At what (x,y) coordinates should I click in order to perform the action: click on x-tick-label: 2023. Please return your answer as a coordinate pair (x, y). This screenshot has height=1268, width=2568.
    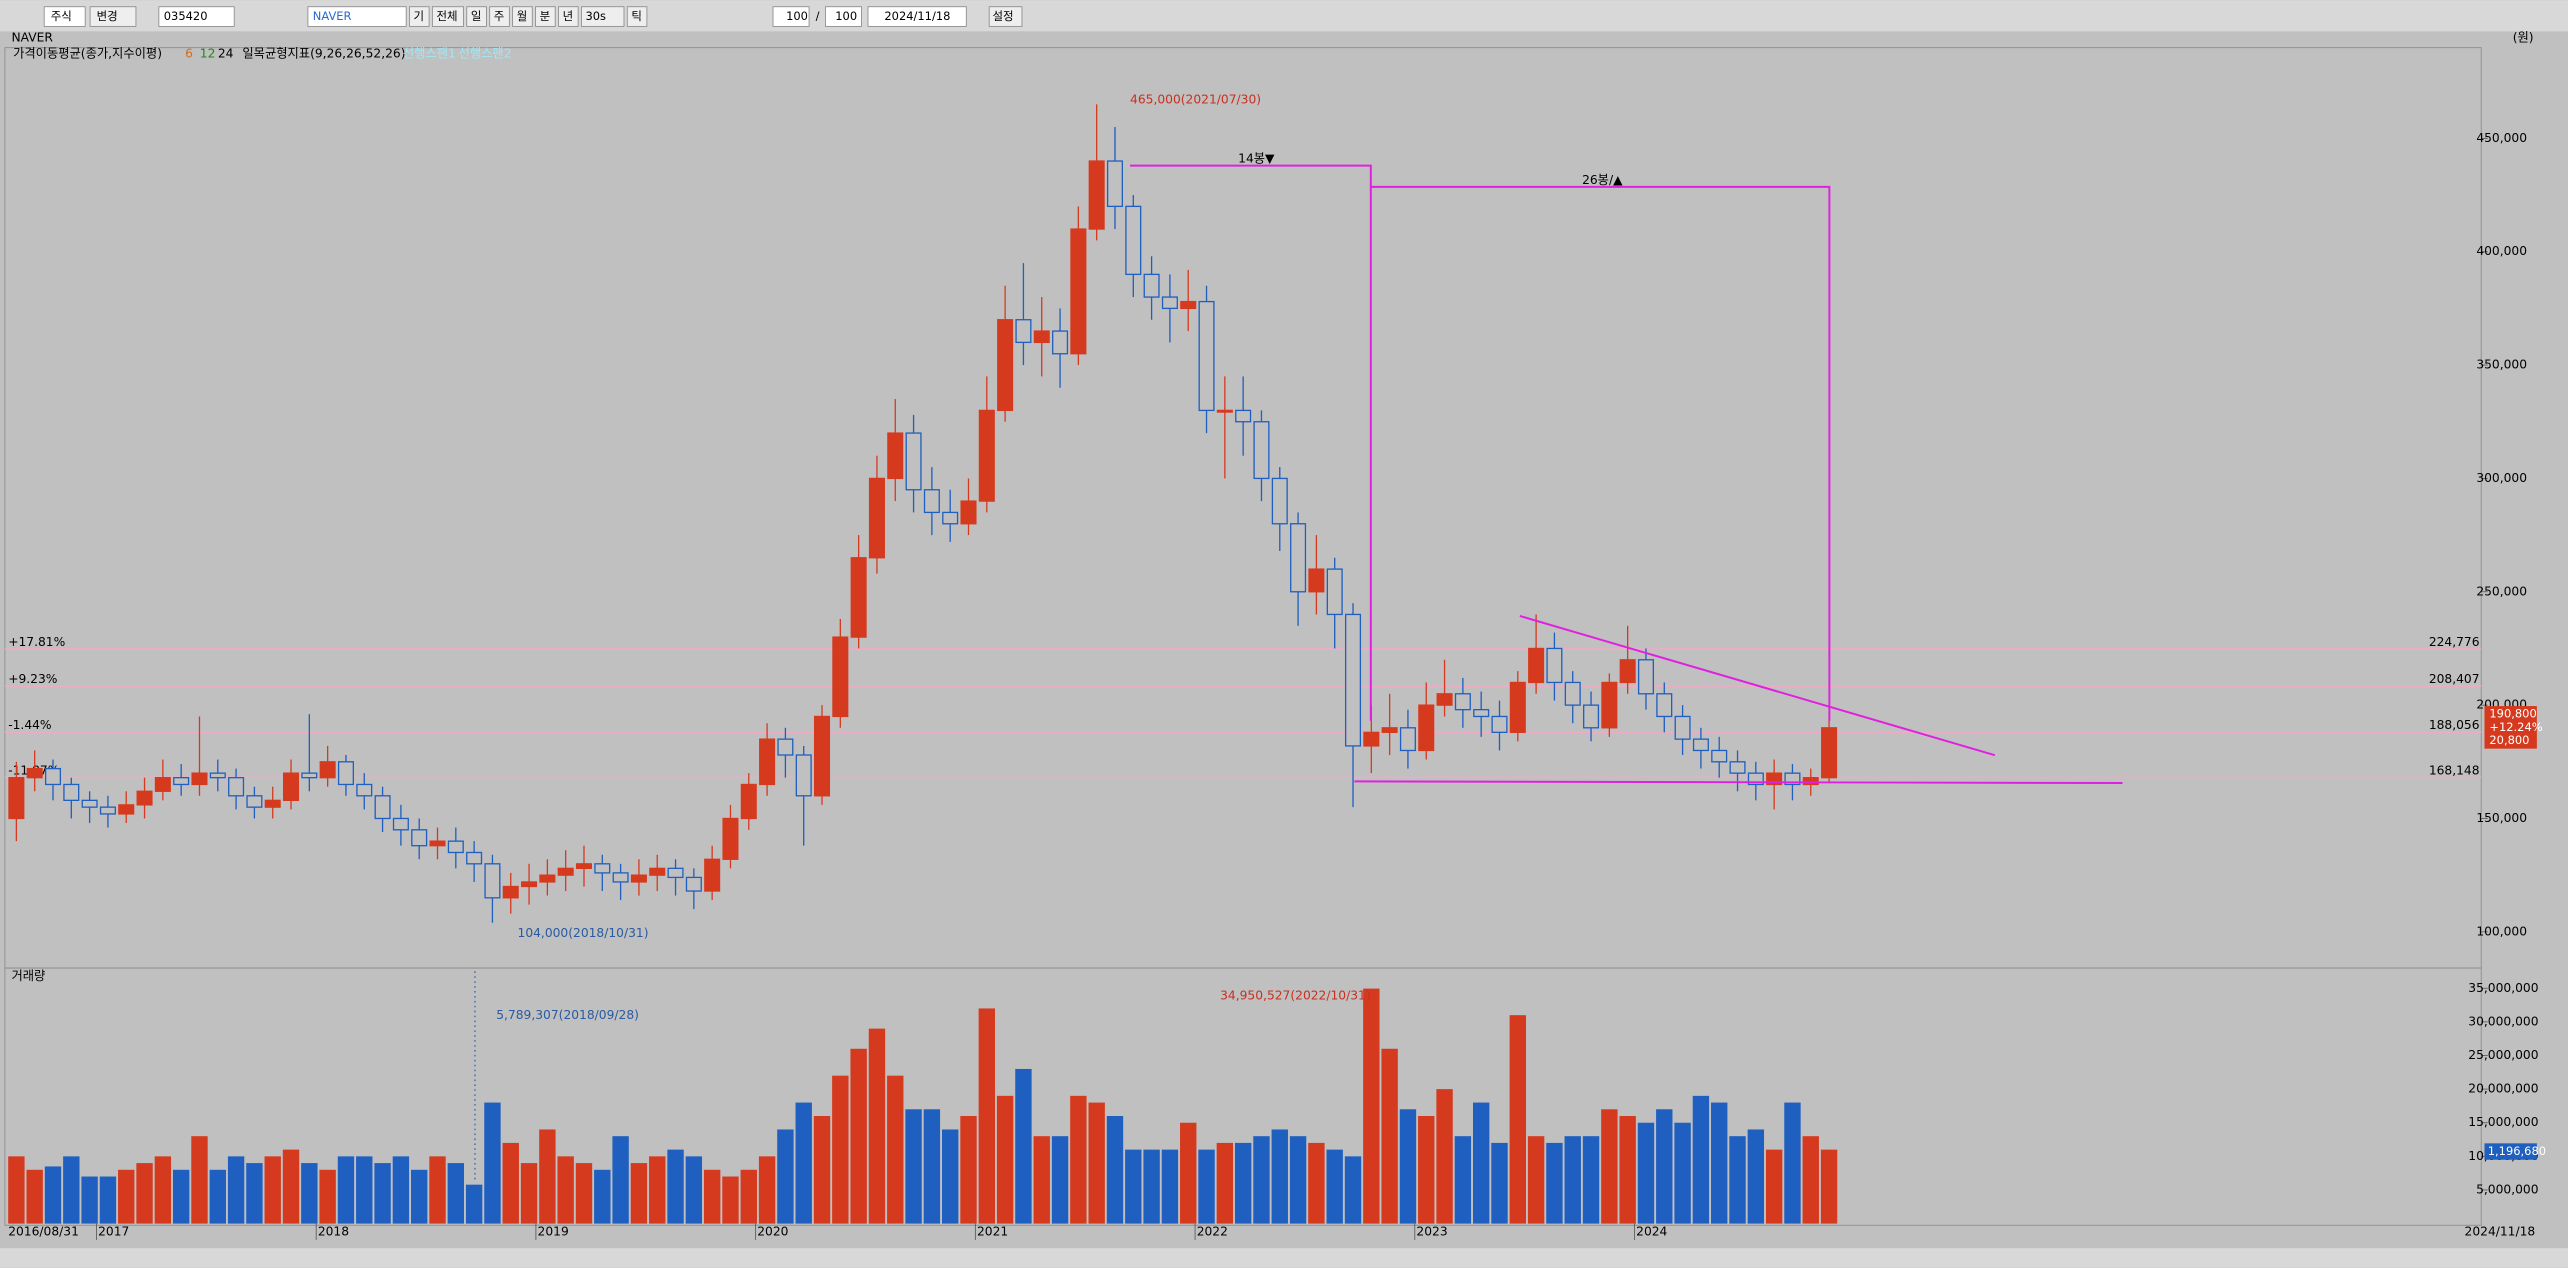
    Looking at the image, I should click on (1431, 1231).